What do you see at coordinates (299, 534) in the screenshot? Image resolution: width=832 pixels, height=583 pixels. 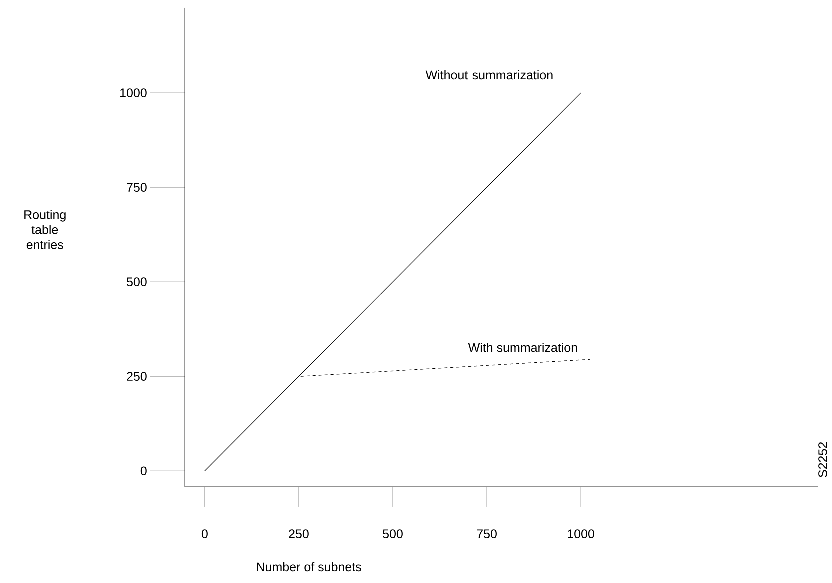 I see `x-tick-label: 250` at bounding box center [299, 534].